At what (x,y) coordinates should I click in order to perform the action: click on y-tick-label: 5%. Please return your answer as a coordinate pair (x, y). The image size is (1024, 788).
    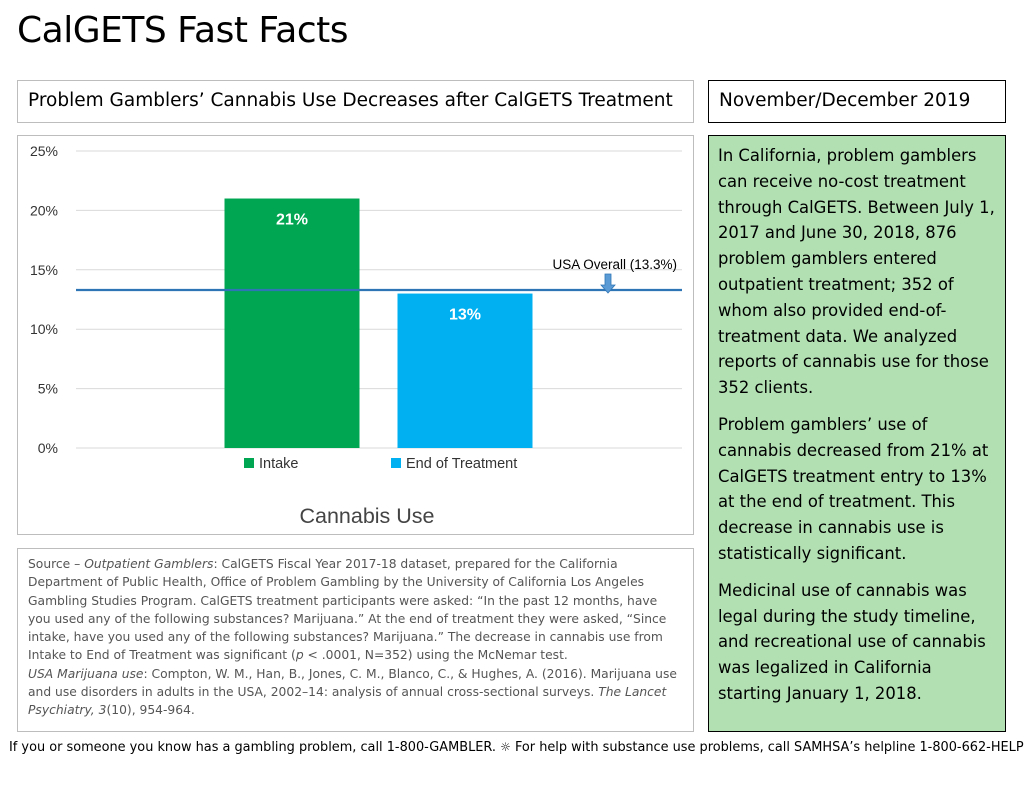
    Looking at the image, I should click on (48, 389).